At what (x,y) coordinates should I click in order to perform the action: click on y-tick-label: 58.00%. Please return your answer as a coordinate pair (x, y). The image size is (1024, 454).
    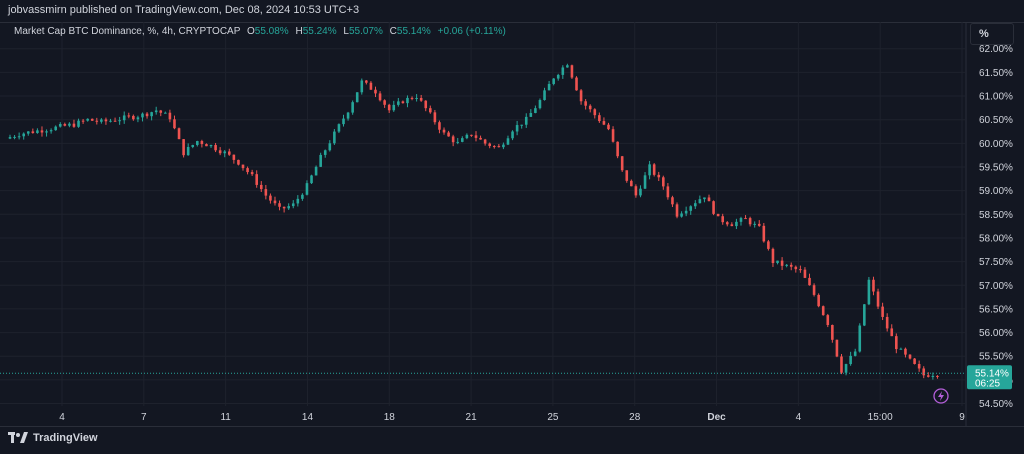
    Looking at the image, I should click on (996, 238).